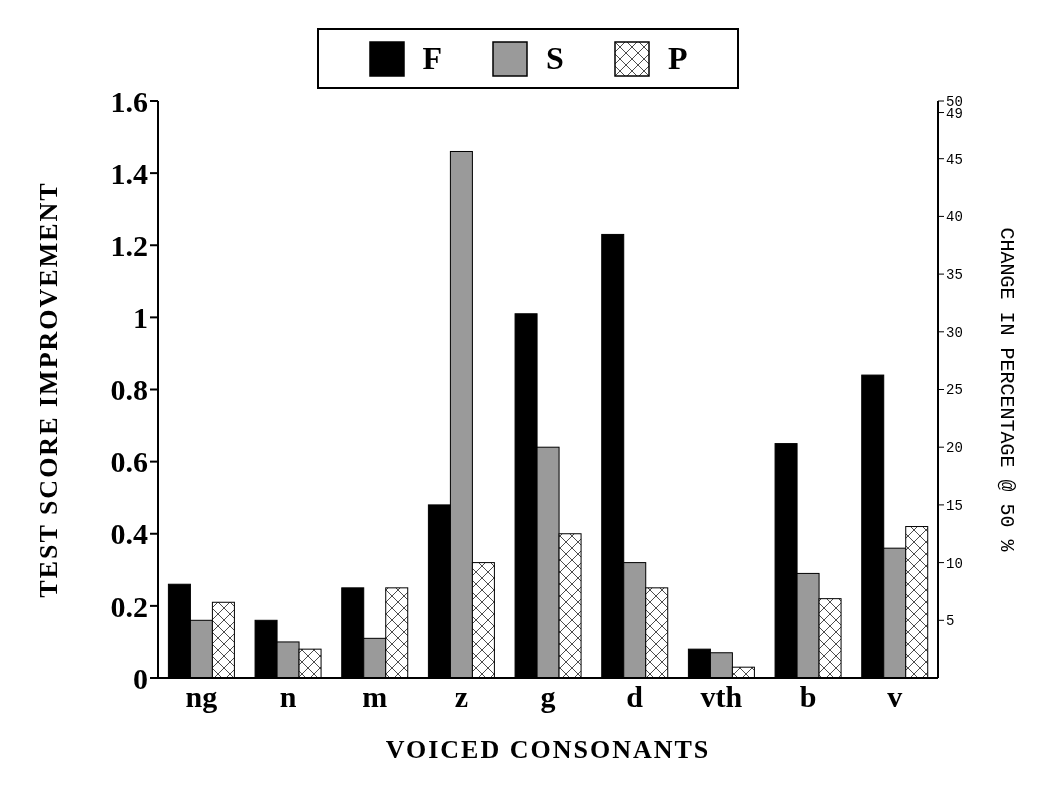  What do you see at coordinates (895, 697) in the screenshot?
I see `x-tick-label: v` at bounding box center [895, 697].